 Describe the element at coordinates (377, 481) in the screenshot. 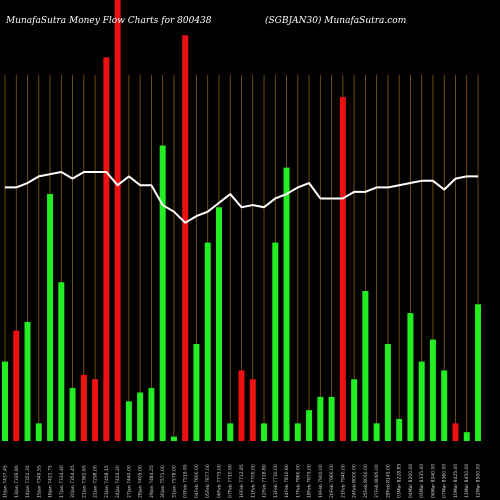

I see `x-tick-label: 27Feb 8095.00` at that location.